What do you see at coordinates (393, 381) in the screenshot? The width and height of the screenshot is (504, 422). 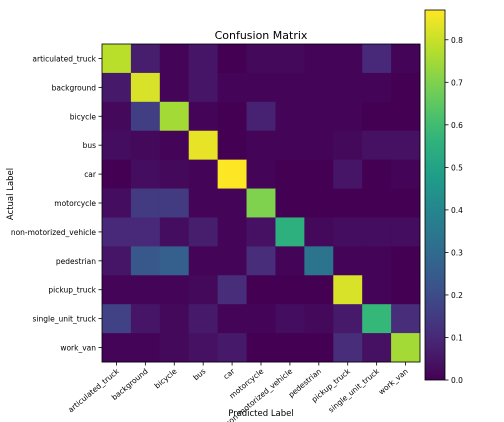 I see `x-tick-label: work_van` at bounding box center [393, 381].